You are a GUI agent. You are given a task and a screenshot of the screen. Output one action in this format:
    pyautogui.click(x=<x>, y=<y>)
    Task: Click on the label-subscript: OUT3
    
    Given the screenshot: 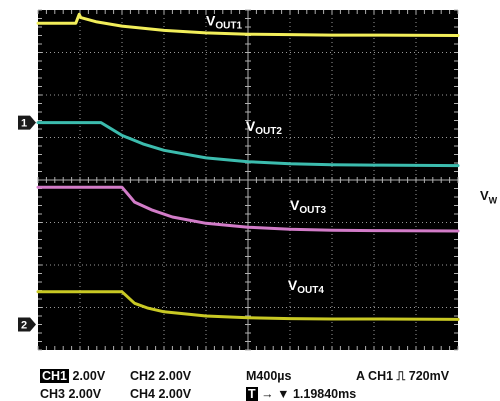 What is the action you would take?
    pyautogui.click(x=312, y=210)
    